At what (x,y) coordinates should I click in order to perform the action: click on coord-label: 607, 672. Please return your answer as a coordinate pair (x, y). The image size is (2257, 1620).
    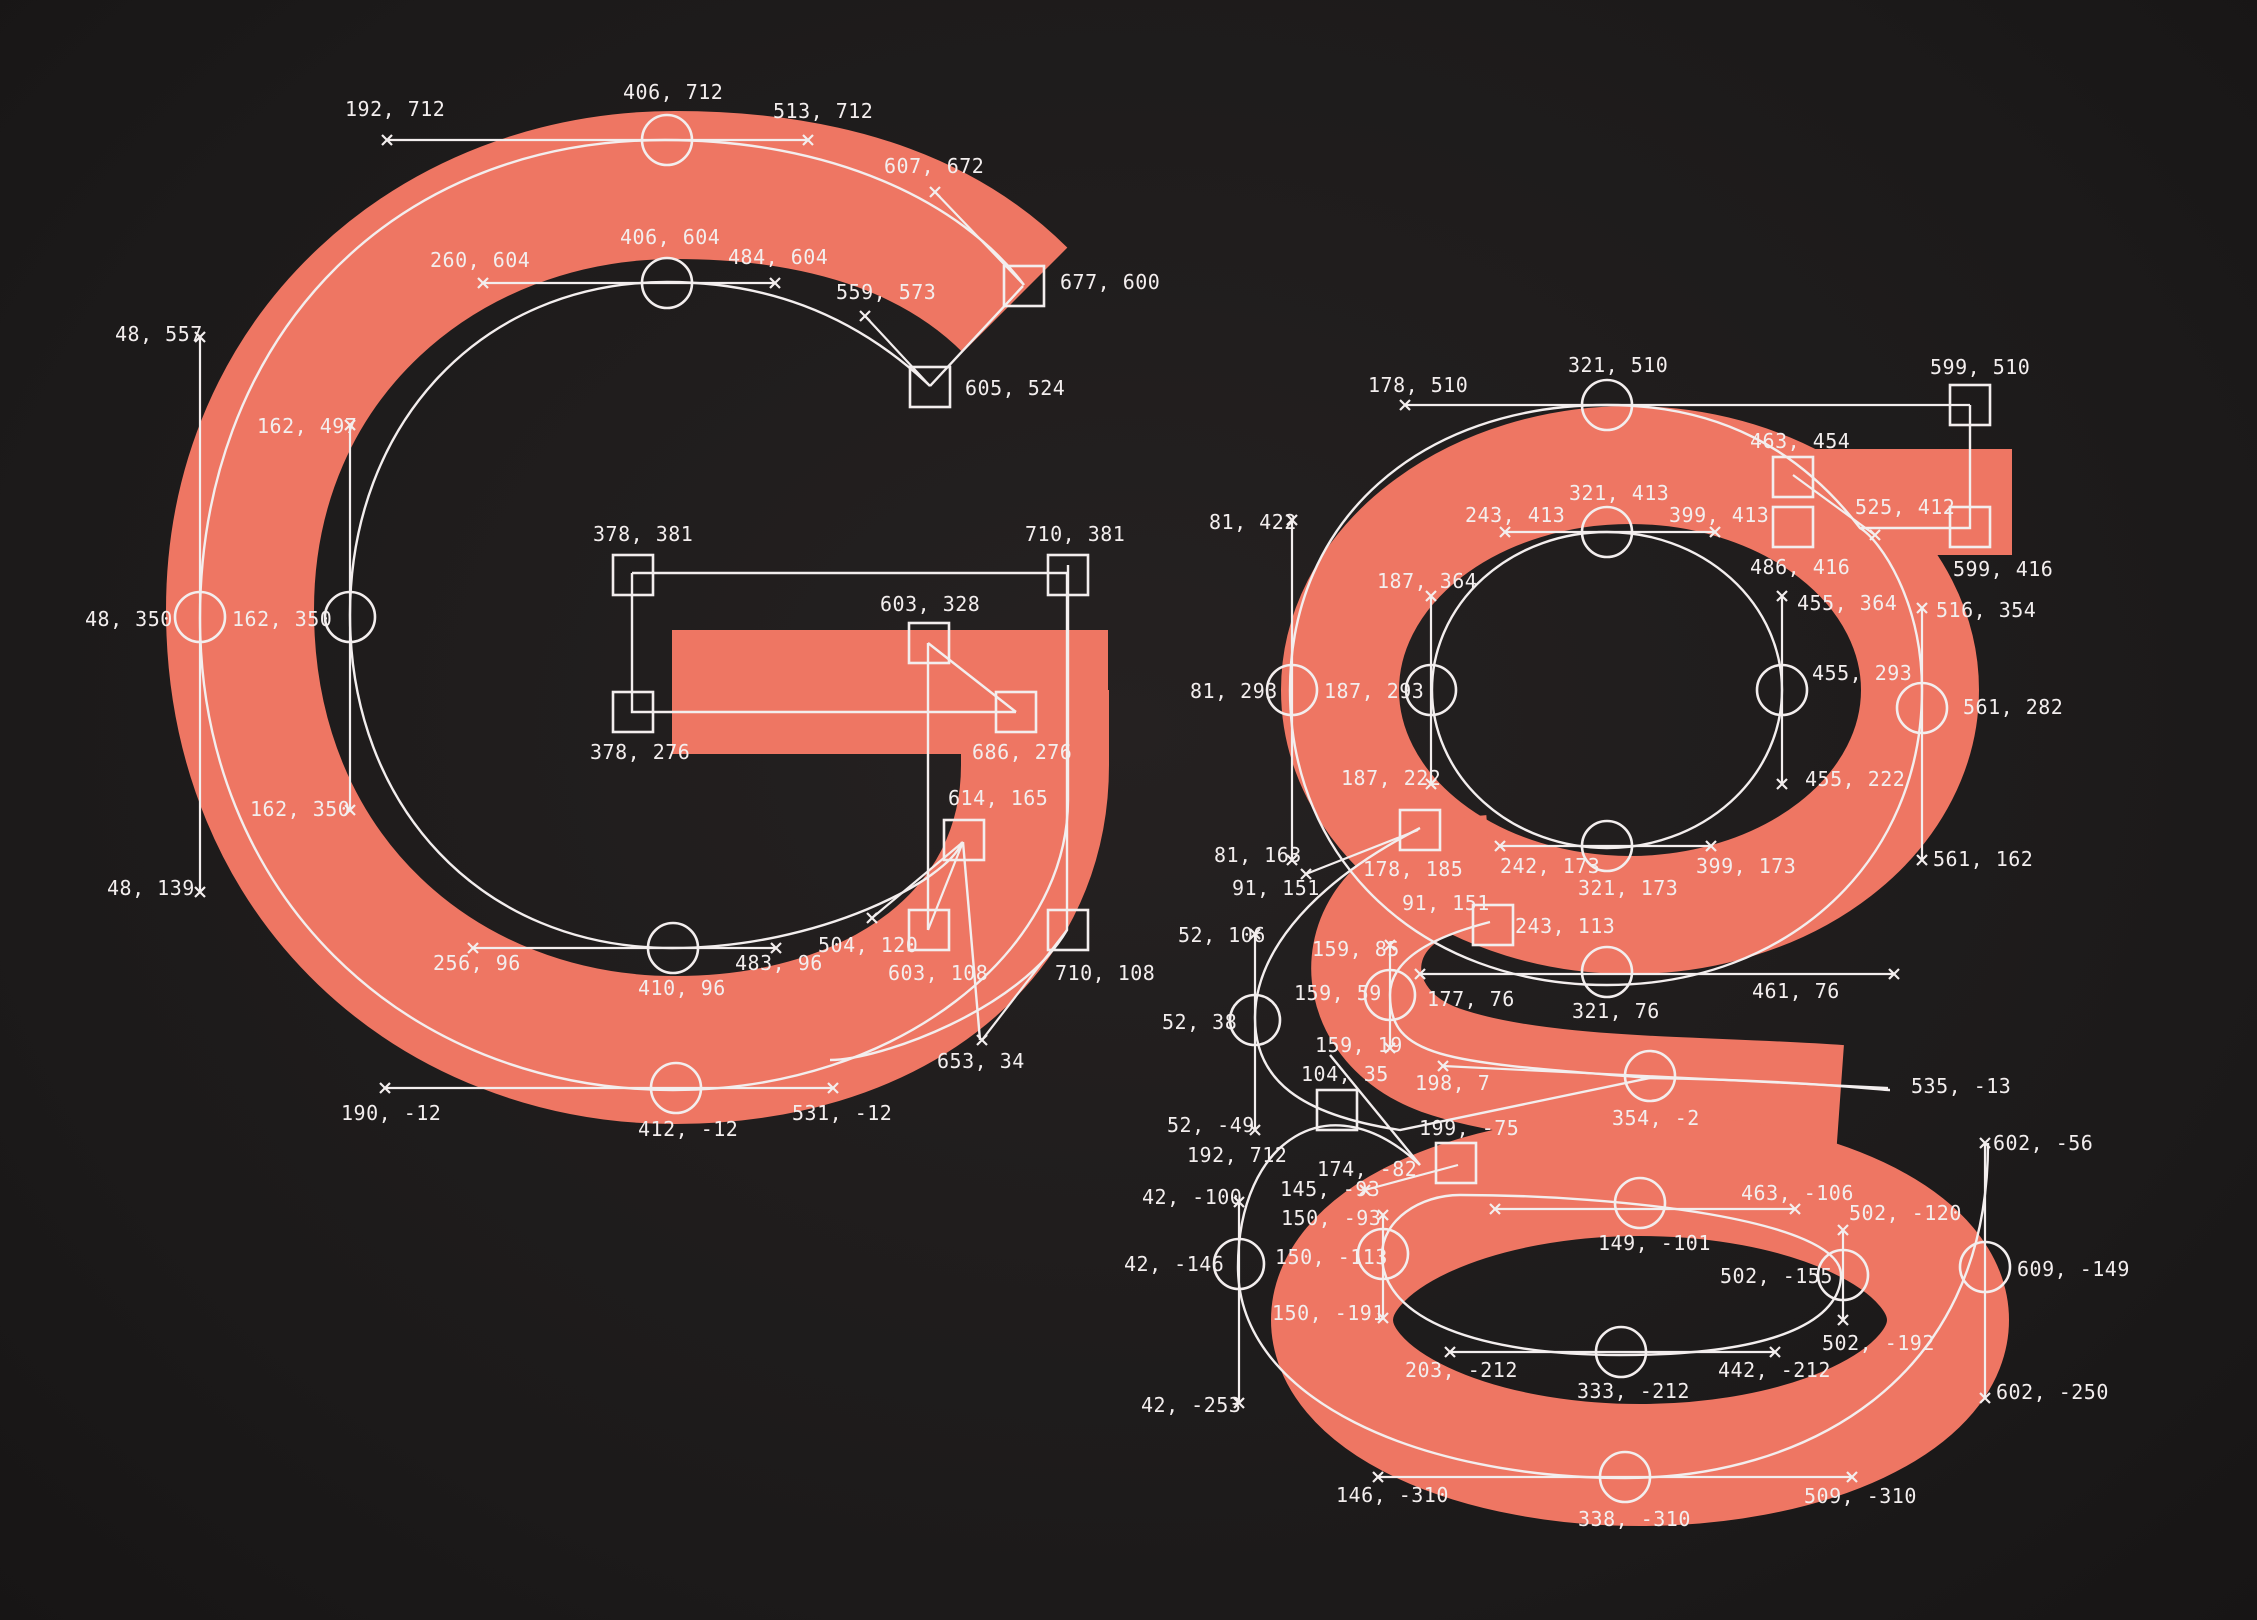
    Looking at the image, I should click on (934, 166).